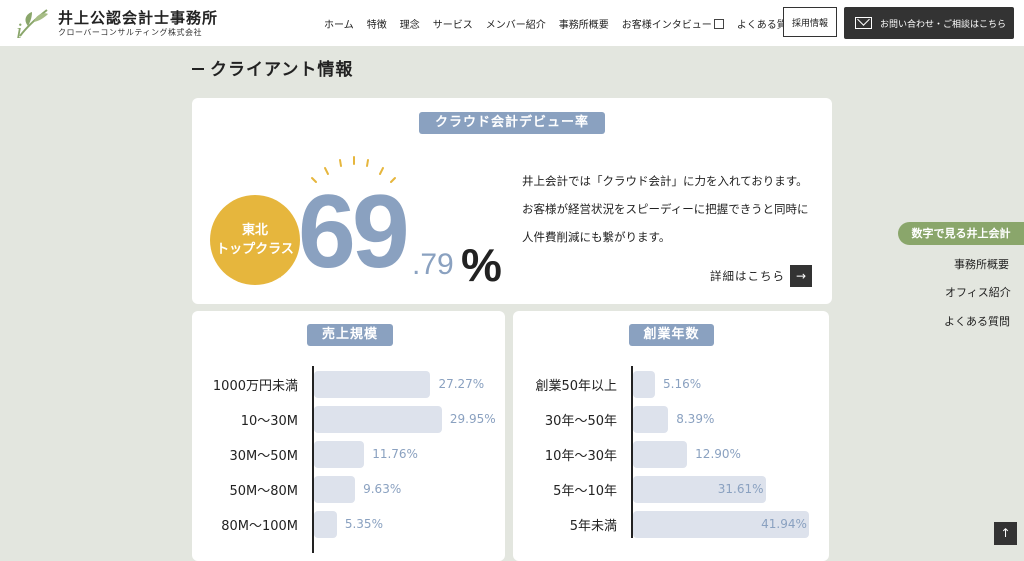 The image size is (1024, 561). Describe the element at coordinates (481, 265) in the screenshot. I see `debut-rate-percent: %` at that location.